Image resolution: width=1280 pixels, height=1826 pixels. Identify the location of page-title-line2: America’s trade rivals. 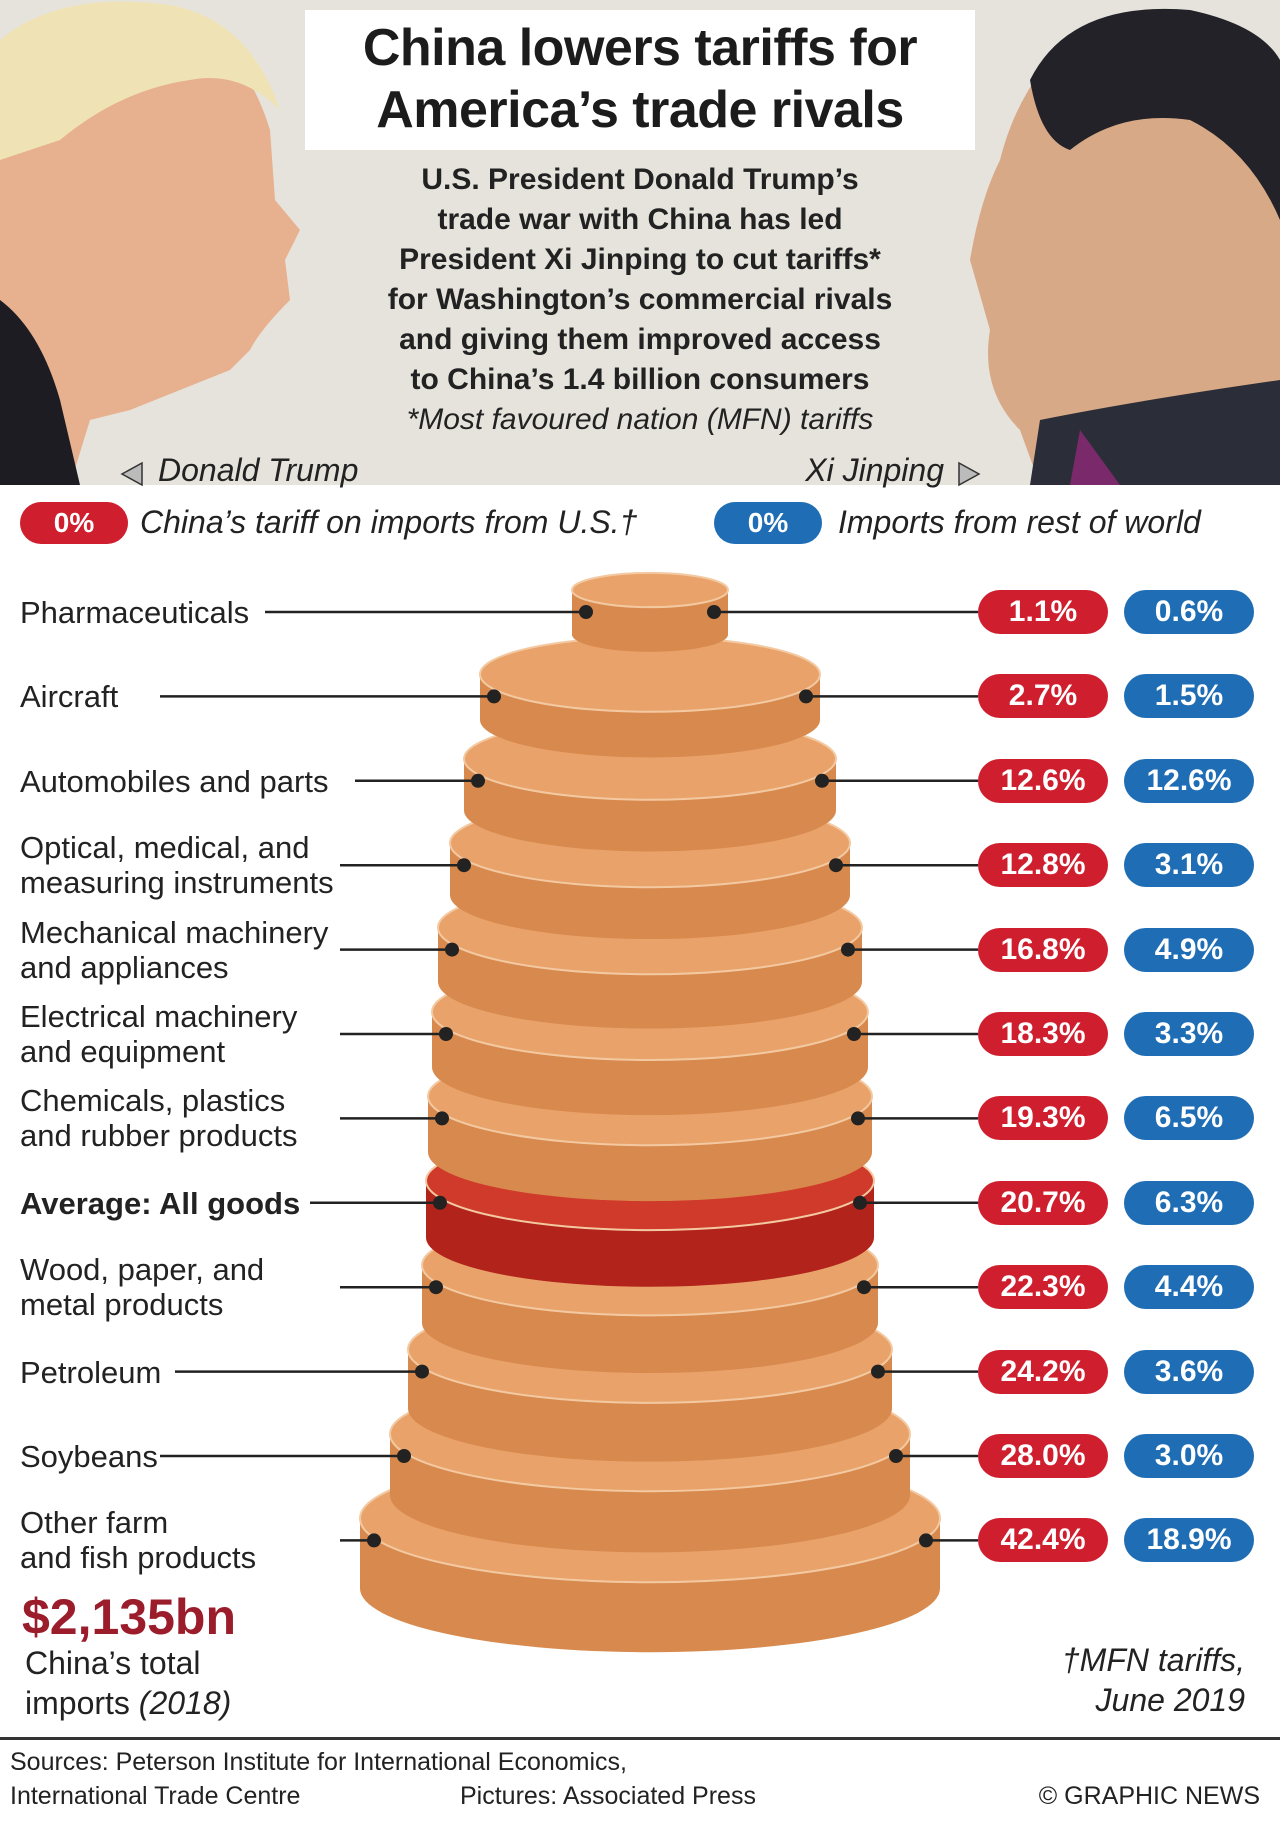
(640, 110).